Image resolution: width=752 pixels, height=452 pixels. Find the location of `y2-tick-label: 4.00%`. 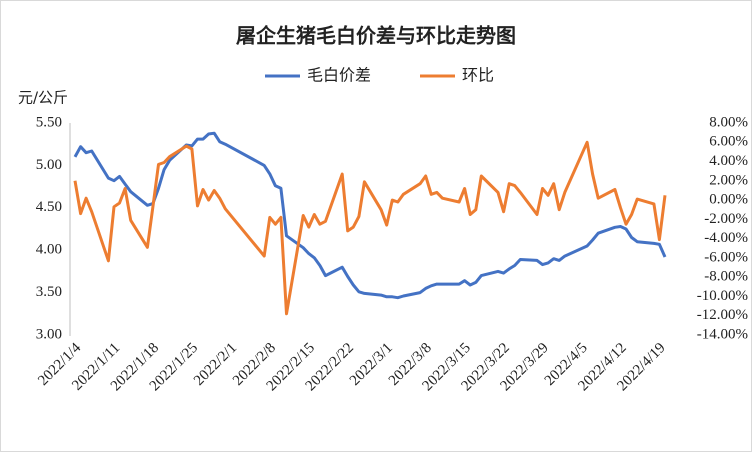

y2-tick-label: 4.00% is located at coordinates (728, 161).